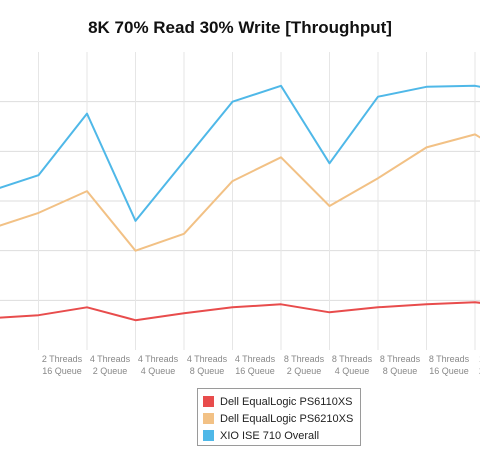 This screenshot has height=472, width=480. Describe the element at coordinates (208, 418) in the screenshot. I see `legend-swatch-ps6210xs` at that location.